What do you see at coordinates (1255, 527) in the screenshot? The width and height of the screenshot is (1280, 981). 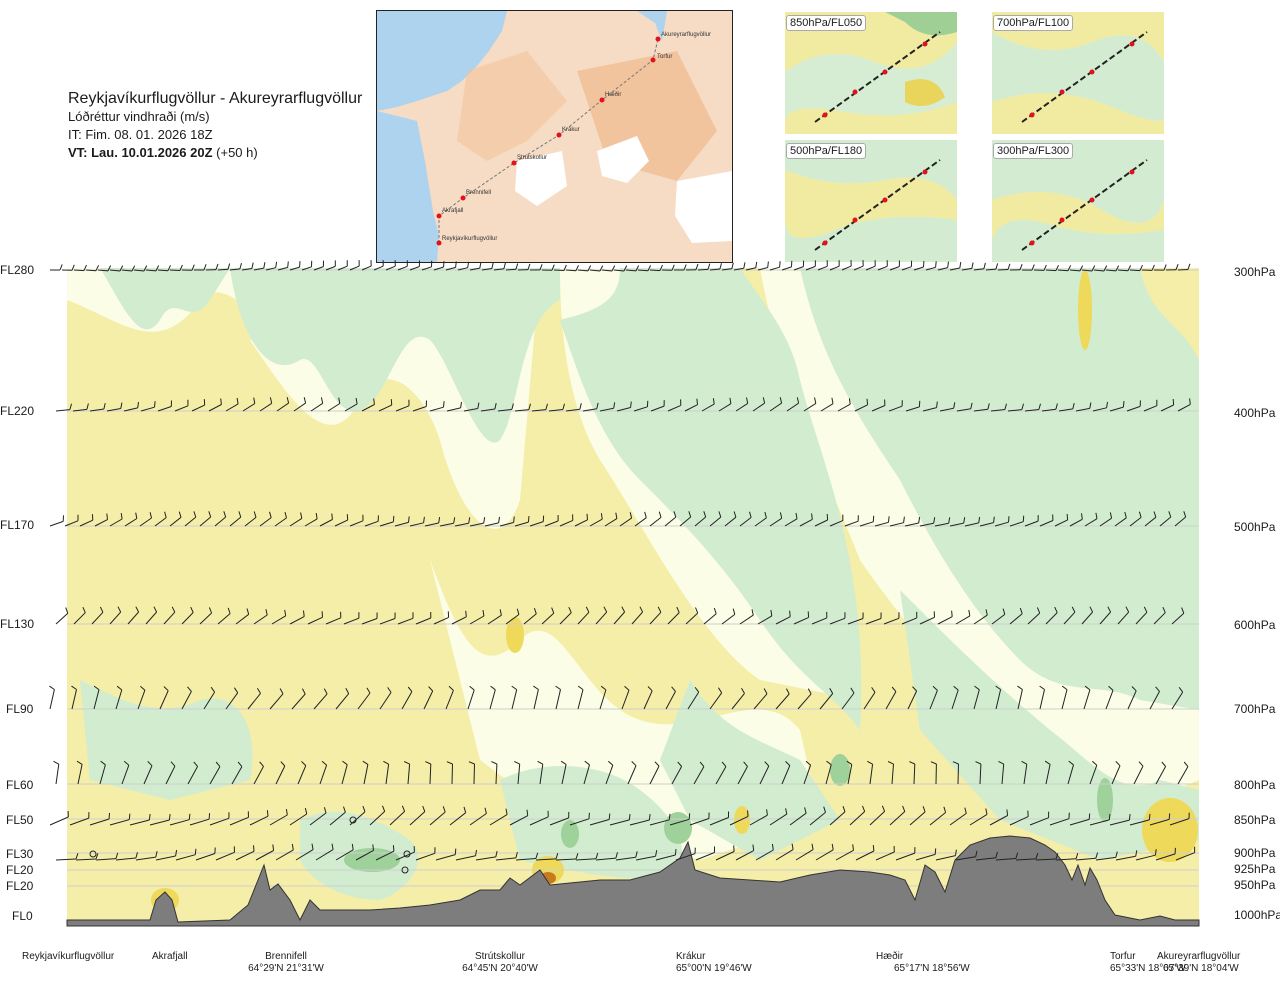 I see `pressure-label: 500hPa` at bounding box center [1255, 527].